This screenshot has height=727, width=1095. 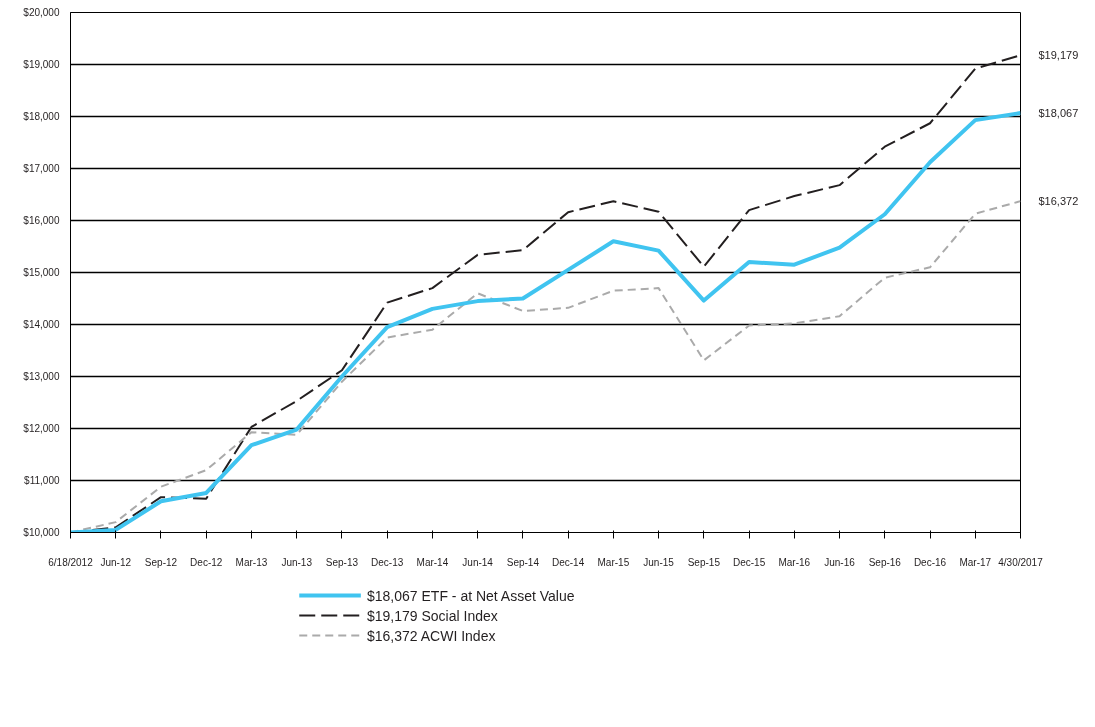 I want to click on x-tick-label: Mar-15, so click(x=613, y=562).